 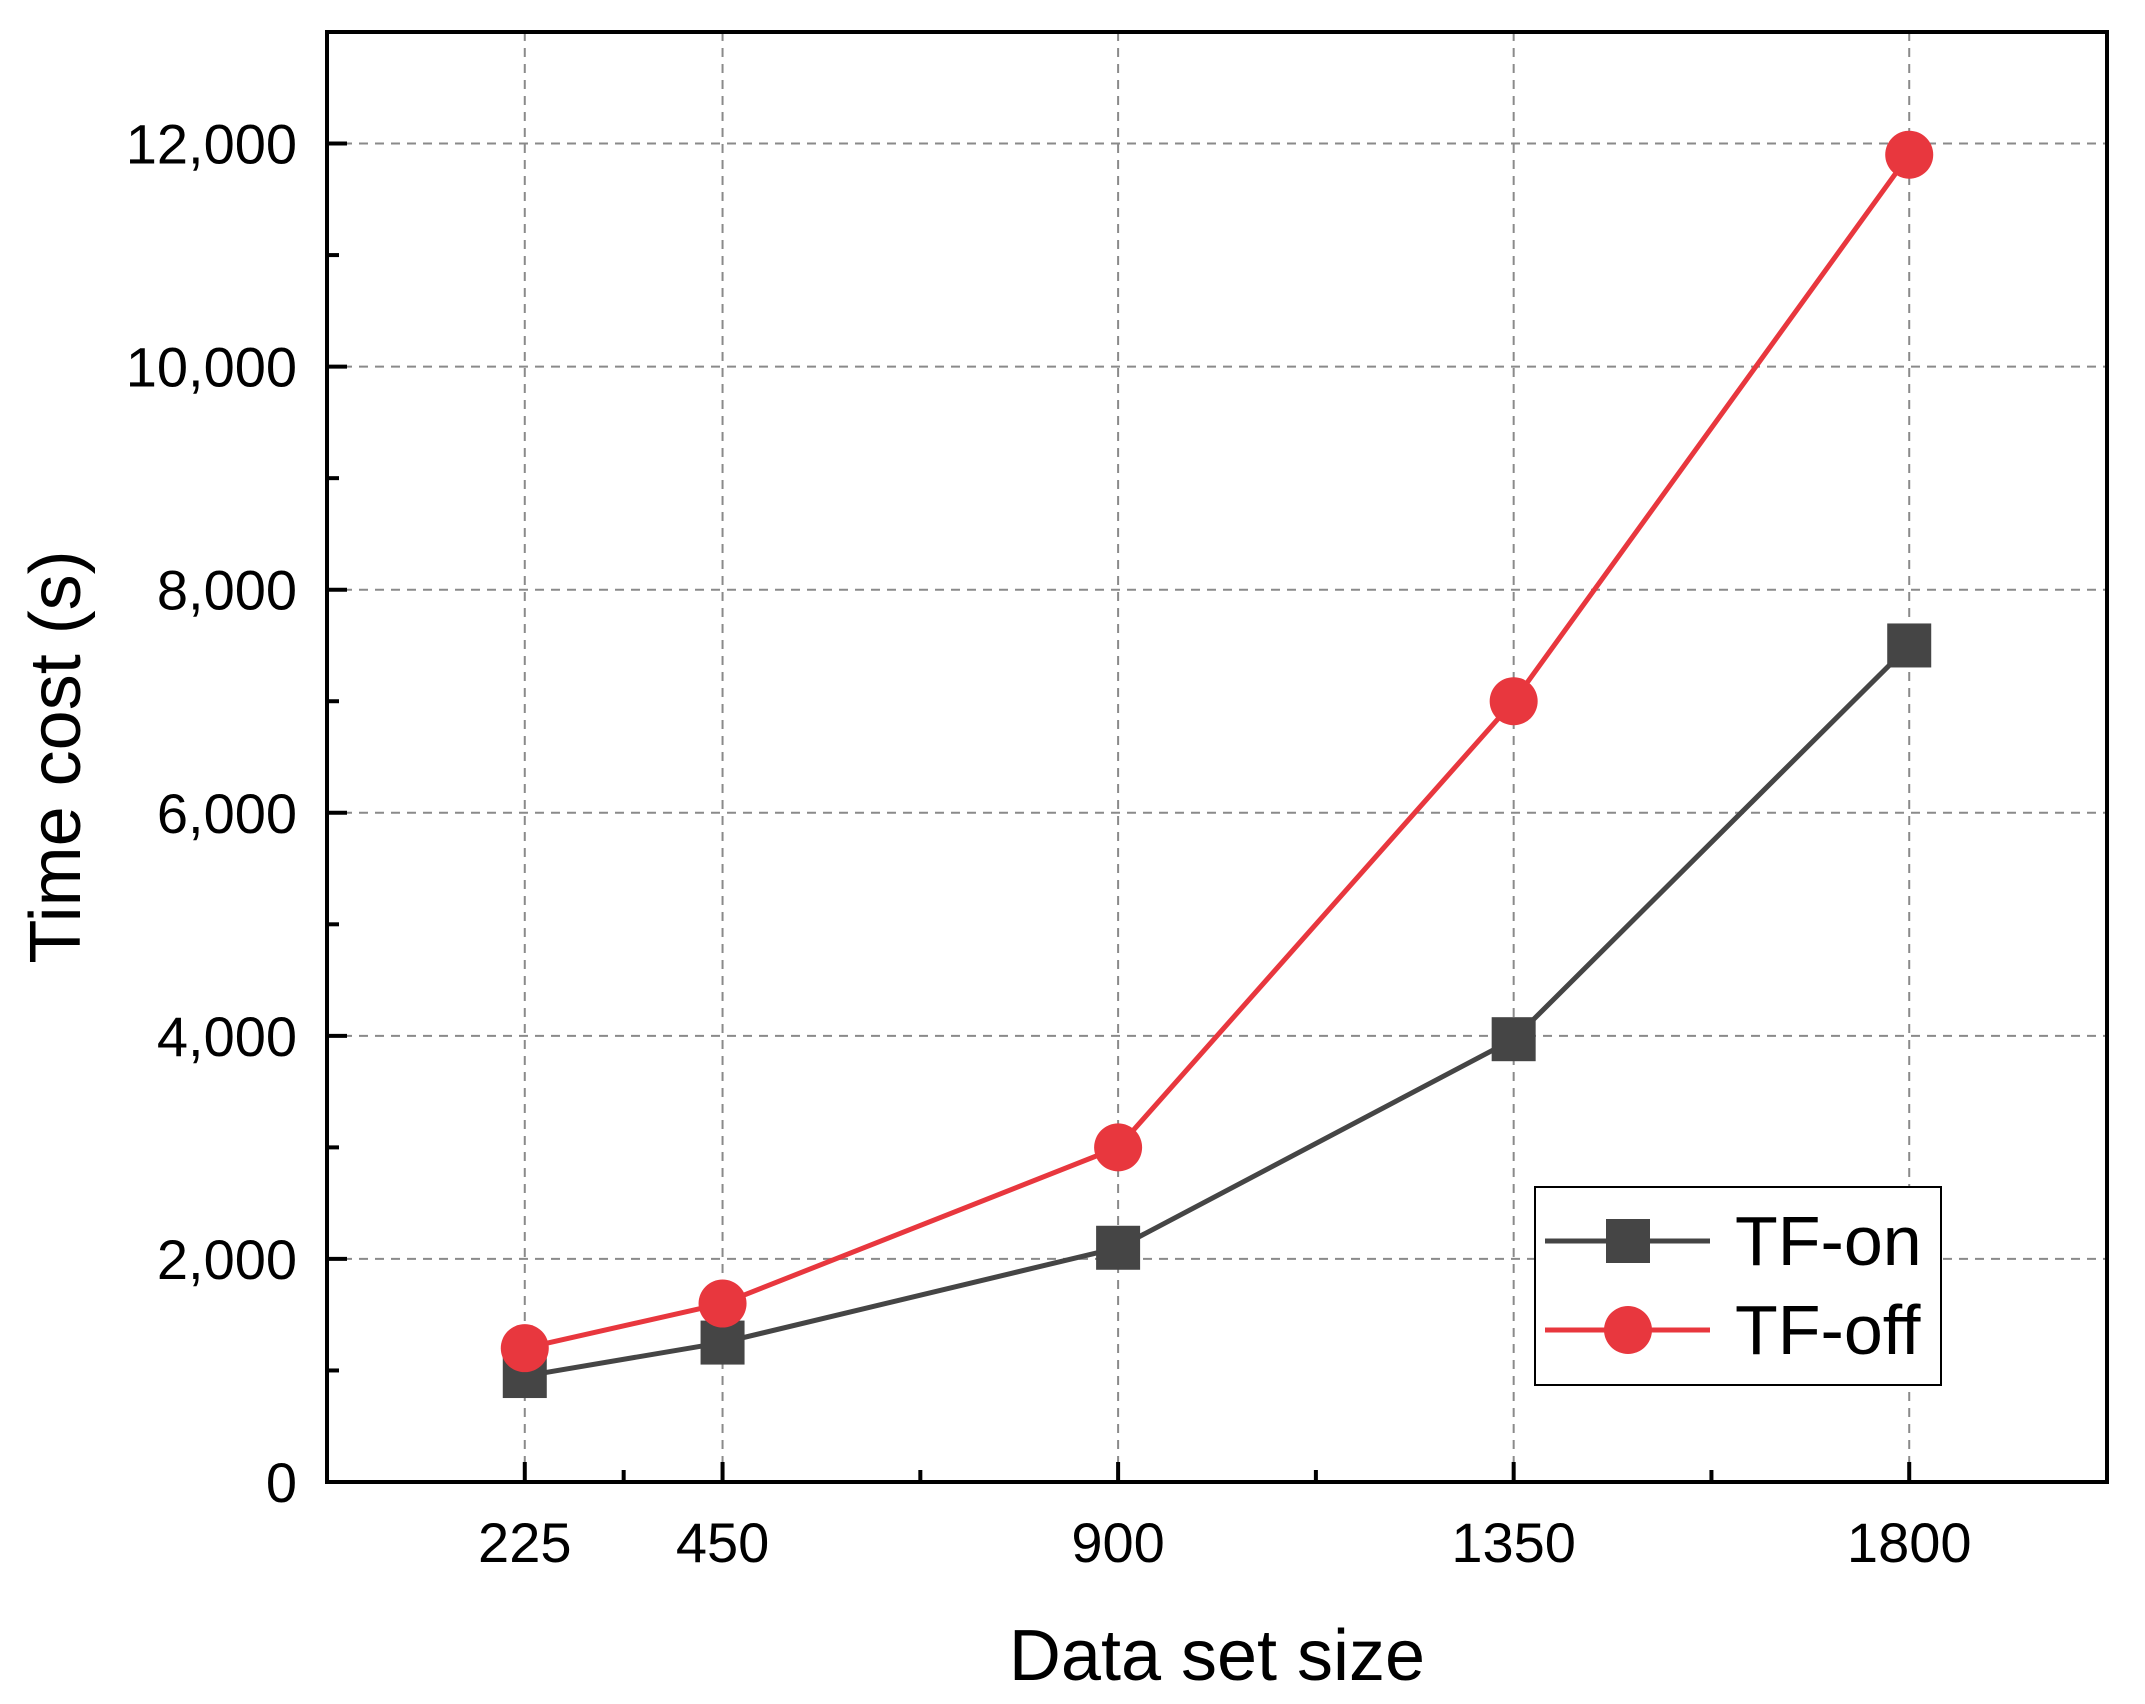 I want to click on y-tick-label: 2,000, so click(x=227, y=1259).